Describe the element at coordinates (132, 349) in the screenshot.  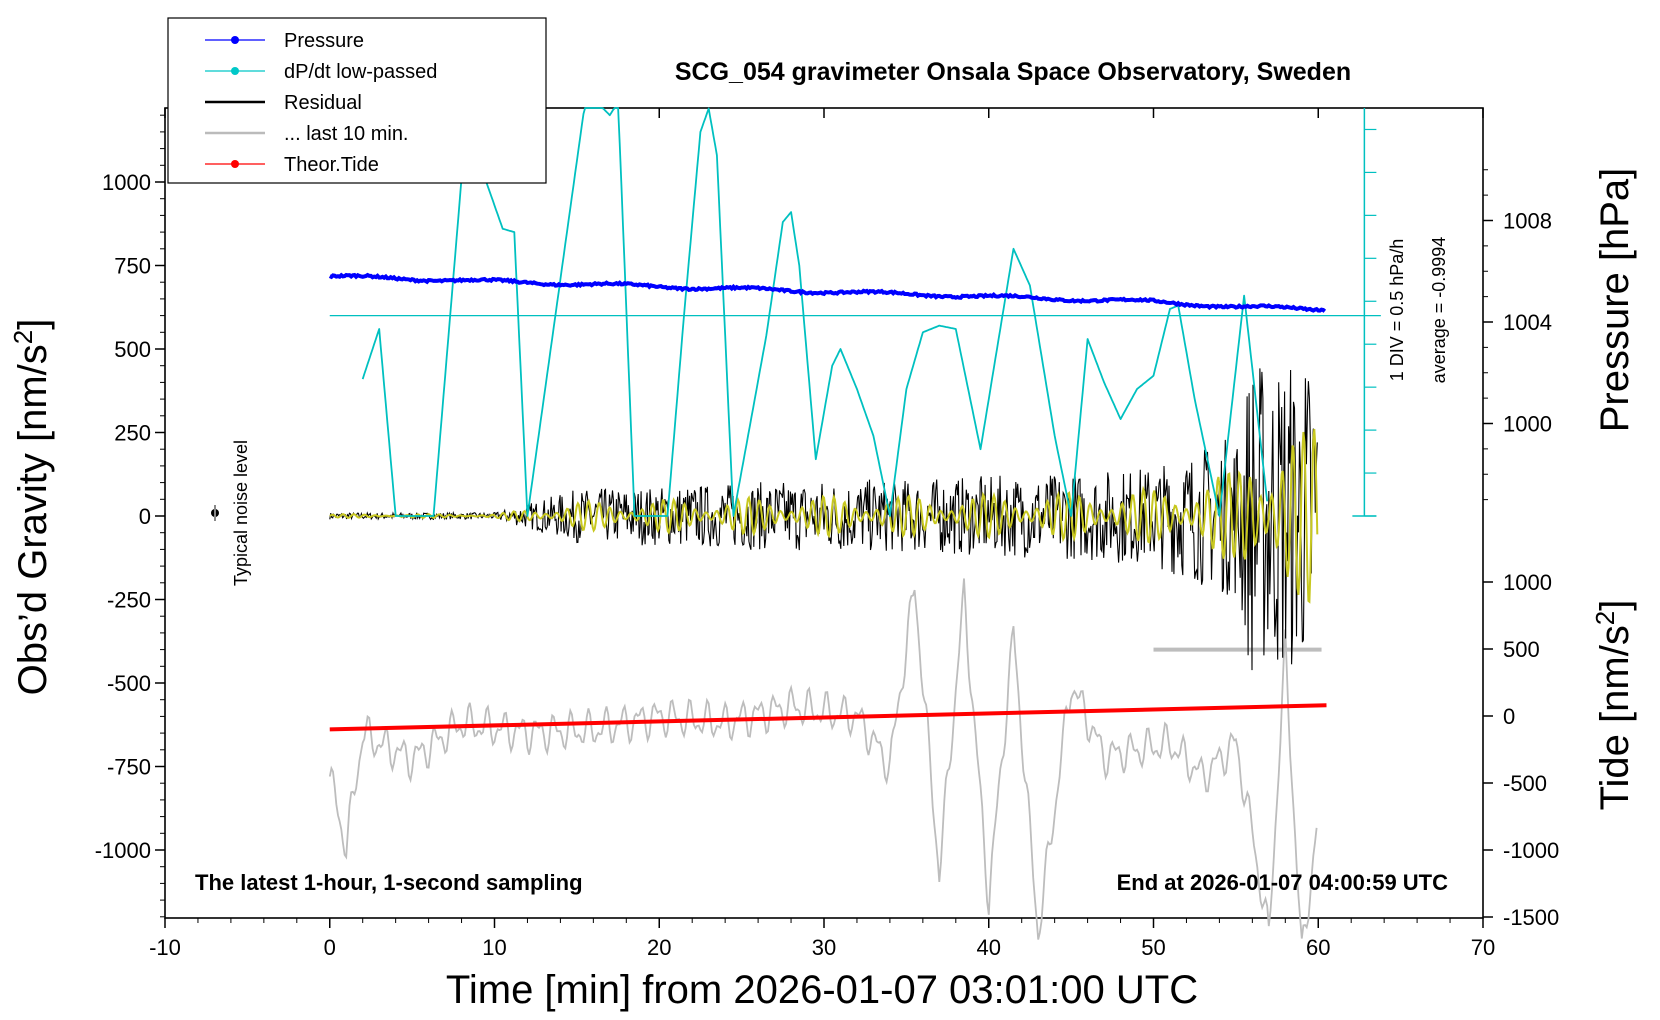
I see `y-tick-label-gravity: 500` at that location.